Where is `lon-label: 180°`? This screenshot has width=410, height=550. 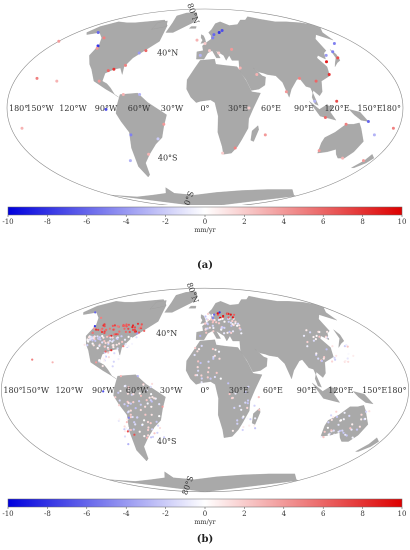
lon-label: 180° is located at coordinates (12, 390).